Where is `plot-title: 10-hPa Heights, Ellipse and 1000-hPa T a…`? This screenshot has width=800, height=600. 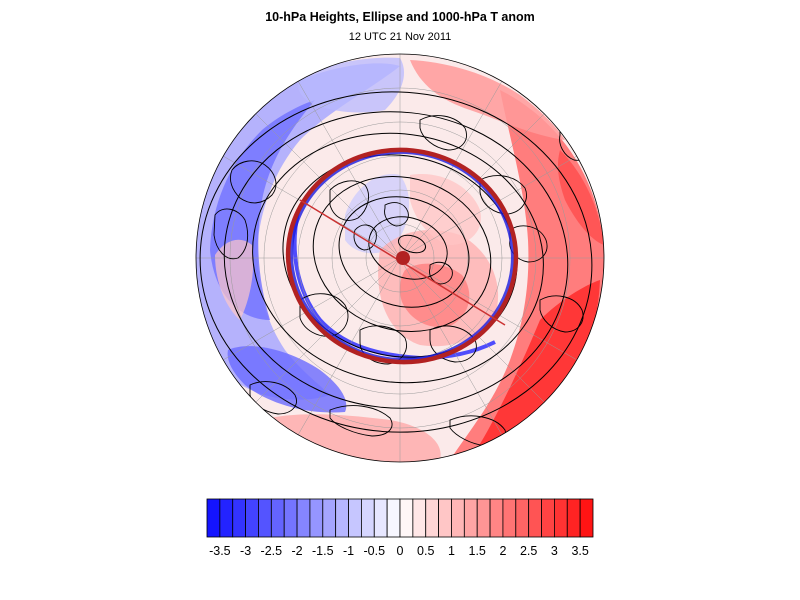
plot-title: 10-hPa Heights, Ellipse and 1000-hPa T a… is located at coordinates (400, 17).